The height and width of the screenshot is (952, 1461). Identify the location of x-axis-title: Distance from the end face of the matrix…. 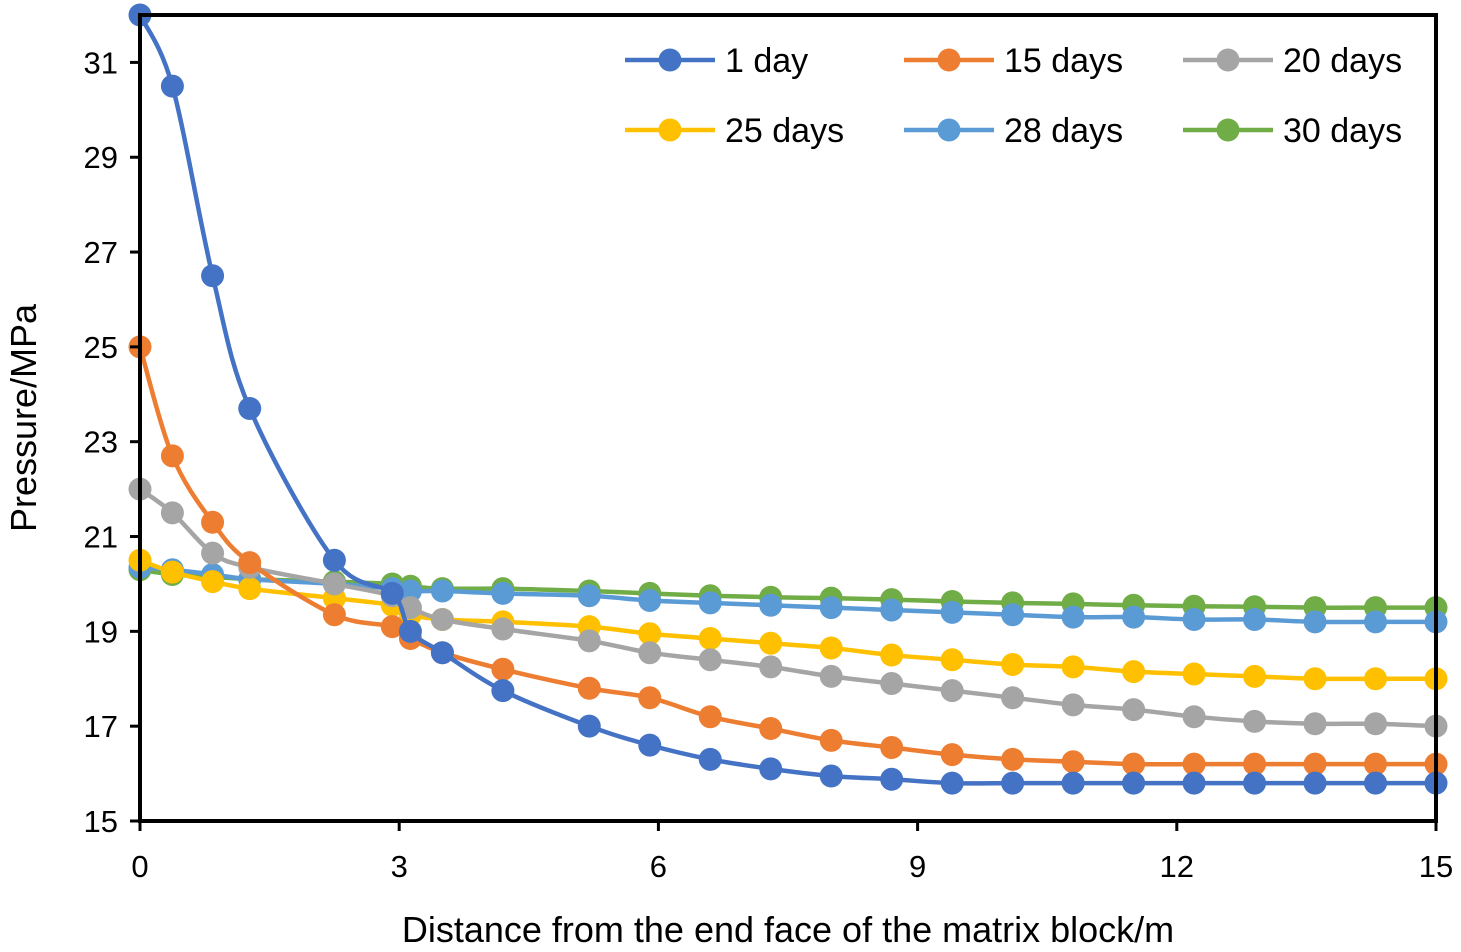
(788, 929).